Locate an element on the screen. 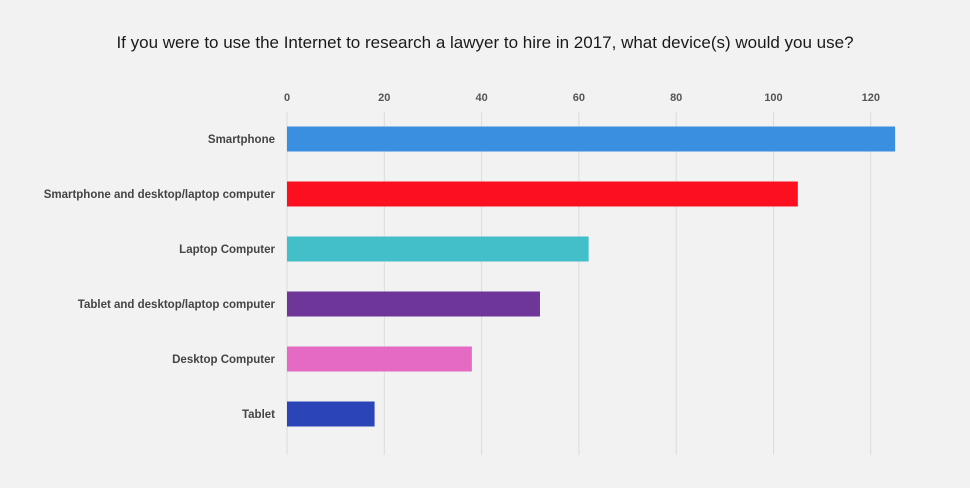  x-tick-label: 20 is located at coordinates (384, 98).